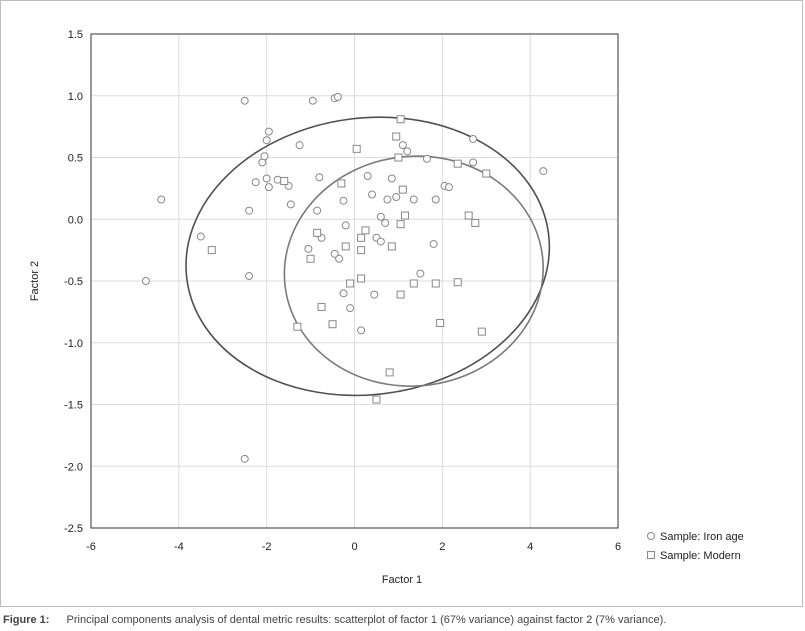  I want to click on y-tick-label: -0.5, so click(73, 282).